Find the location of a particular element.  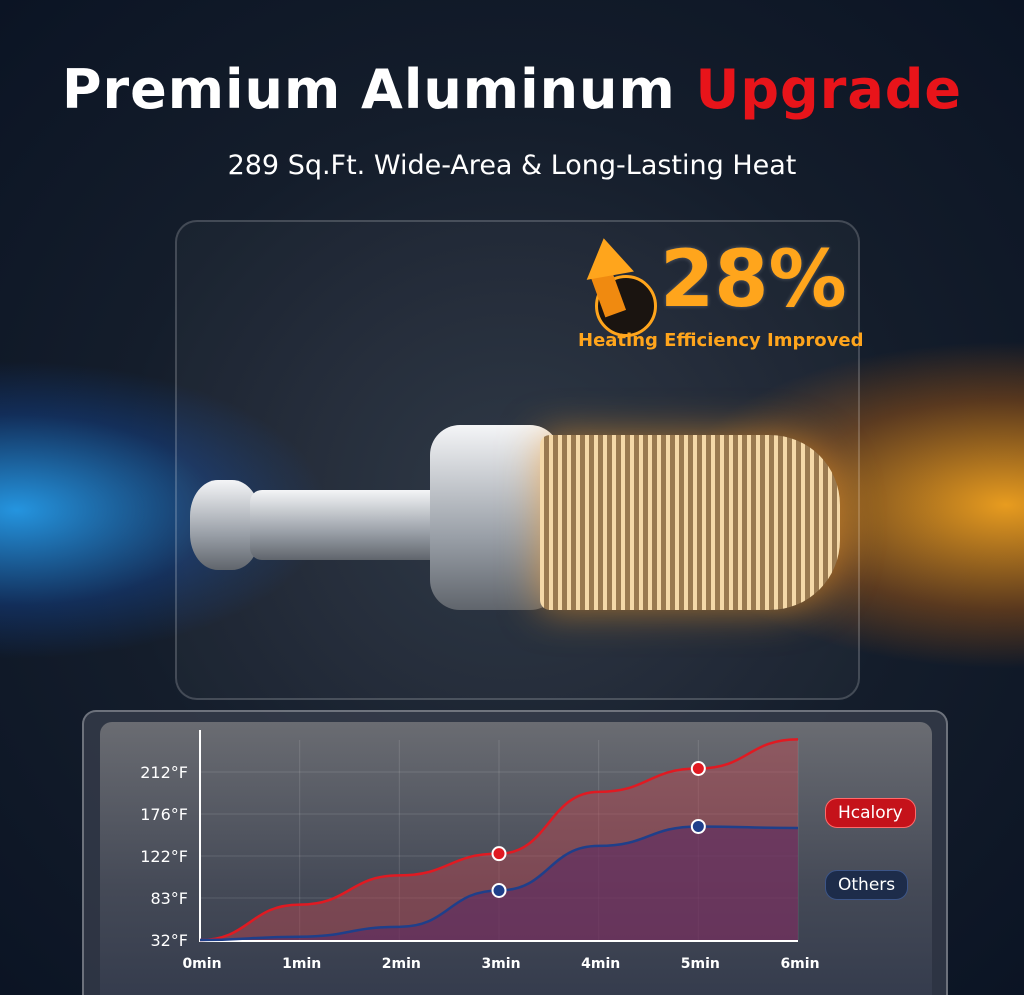

efficiency-value: 28% is located at coordinates (753, 280).